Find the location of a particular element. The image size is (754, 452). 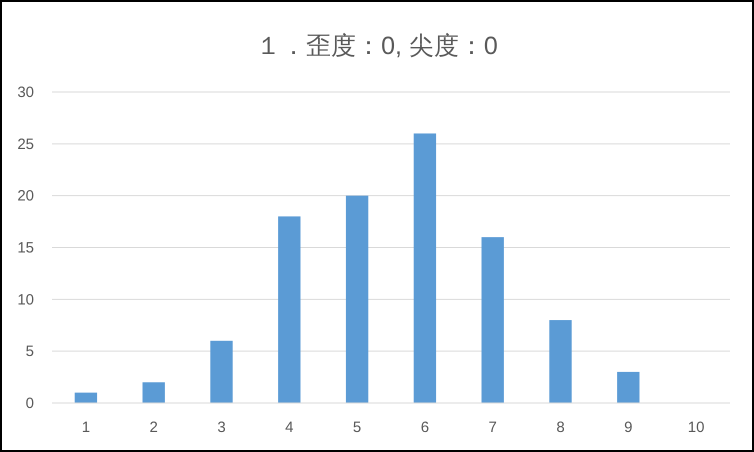

x-tick-label: 6 is located at coordinates (425, 427).